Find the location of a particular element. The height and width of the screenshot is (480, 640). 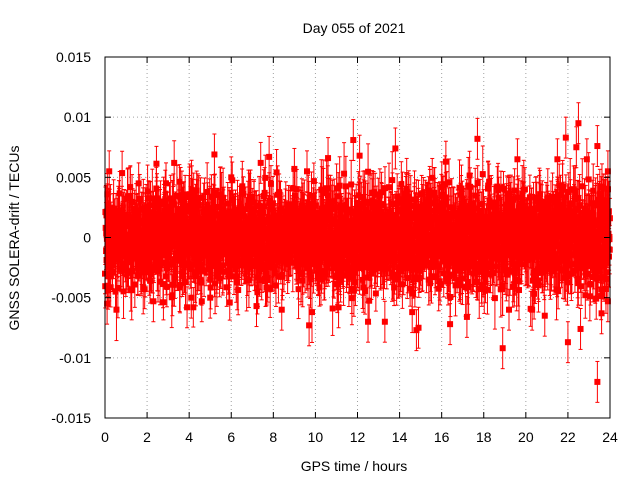

x-tick-label: 2 is located at coordinates (147, 437).